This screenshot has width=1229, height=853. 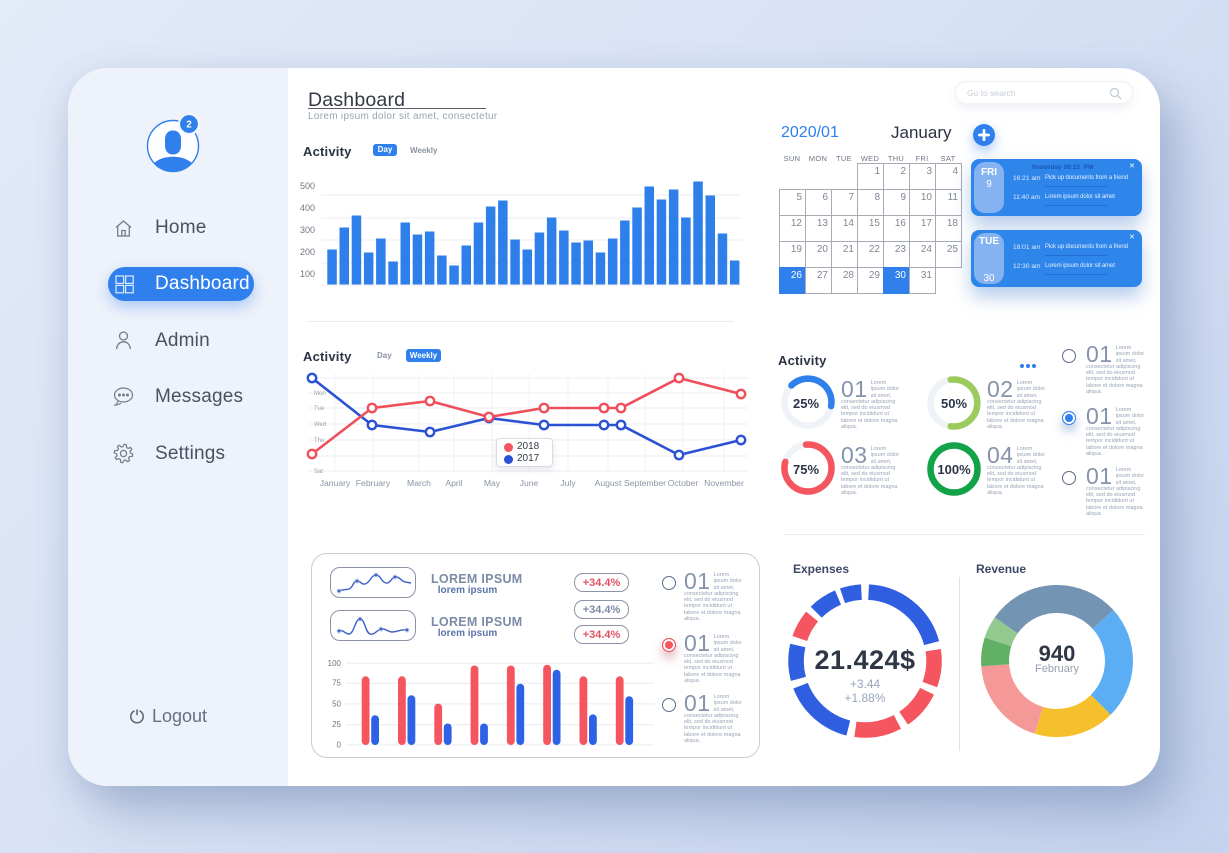 What do you see at coordinates (339, 744) in the screenshot?
I see `svg-text: 0` at bounding box center [339, 744].